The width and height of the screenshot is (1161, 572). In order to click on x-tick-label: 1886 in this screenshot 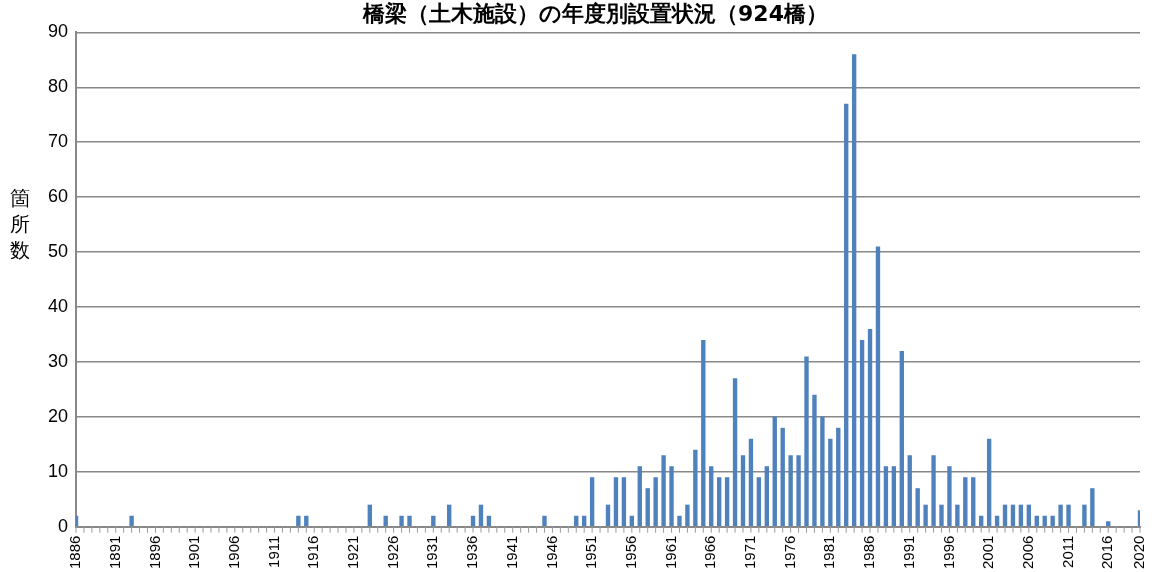, I will do `click(75, 552)`.